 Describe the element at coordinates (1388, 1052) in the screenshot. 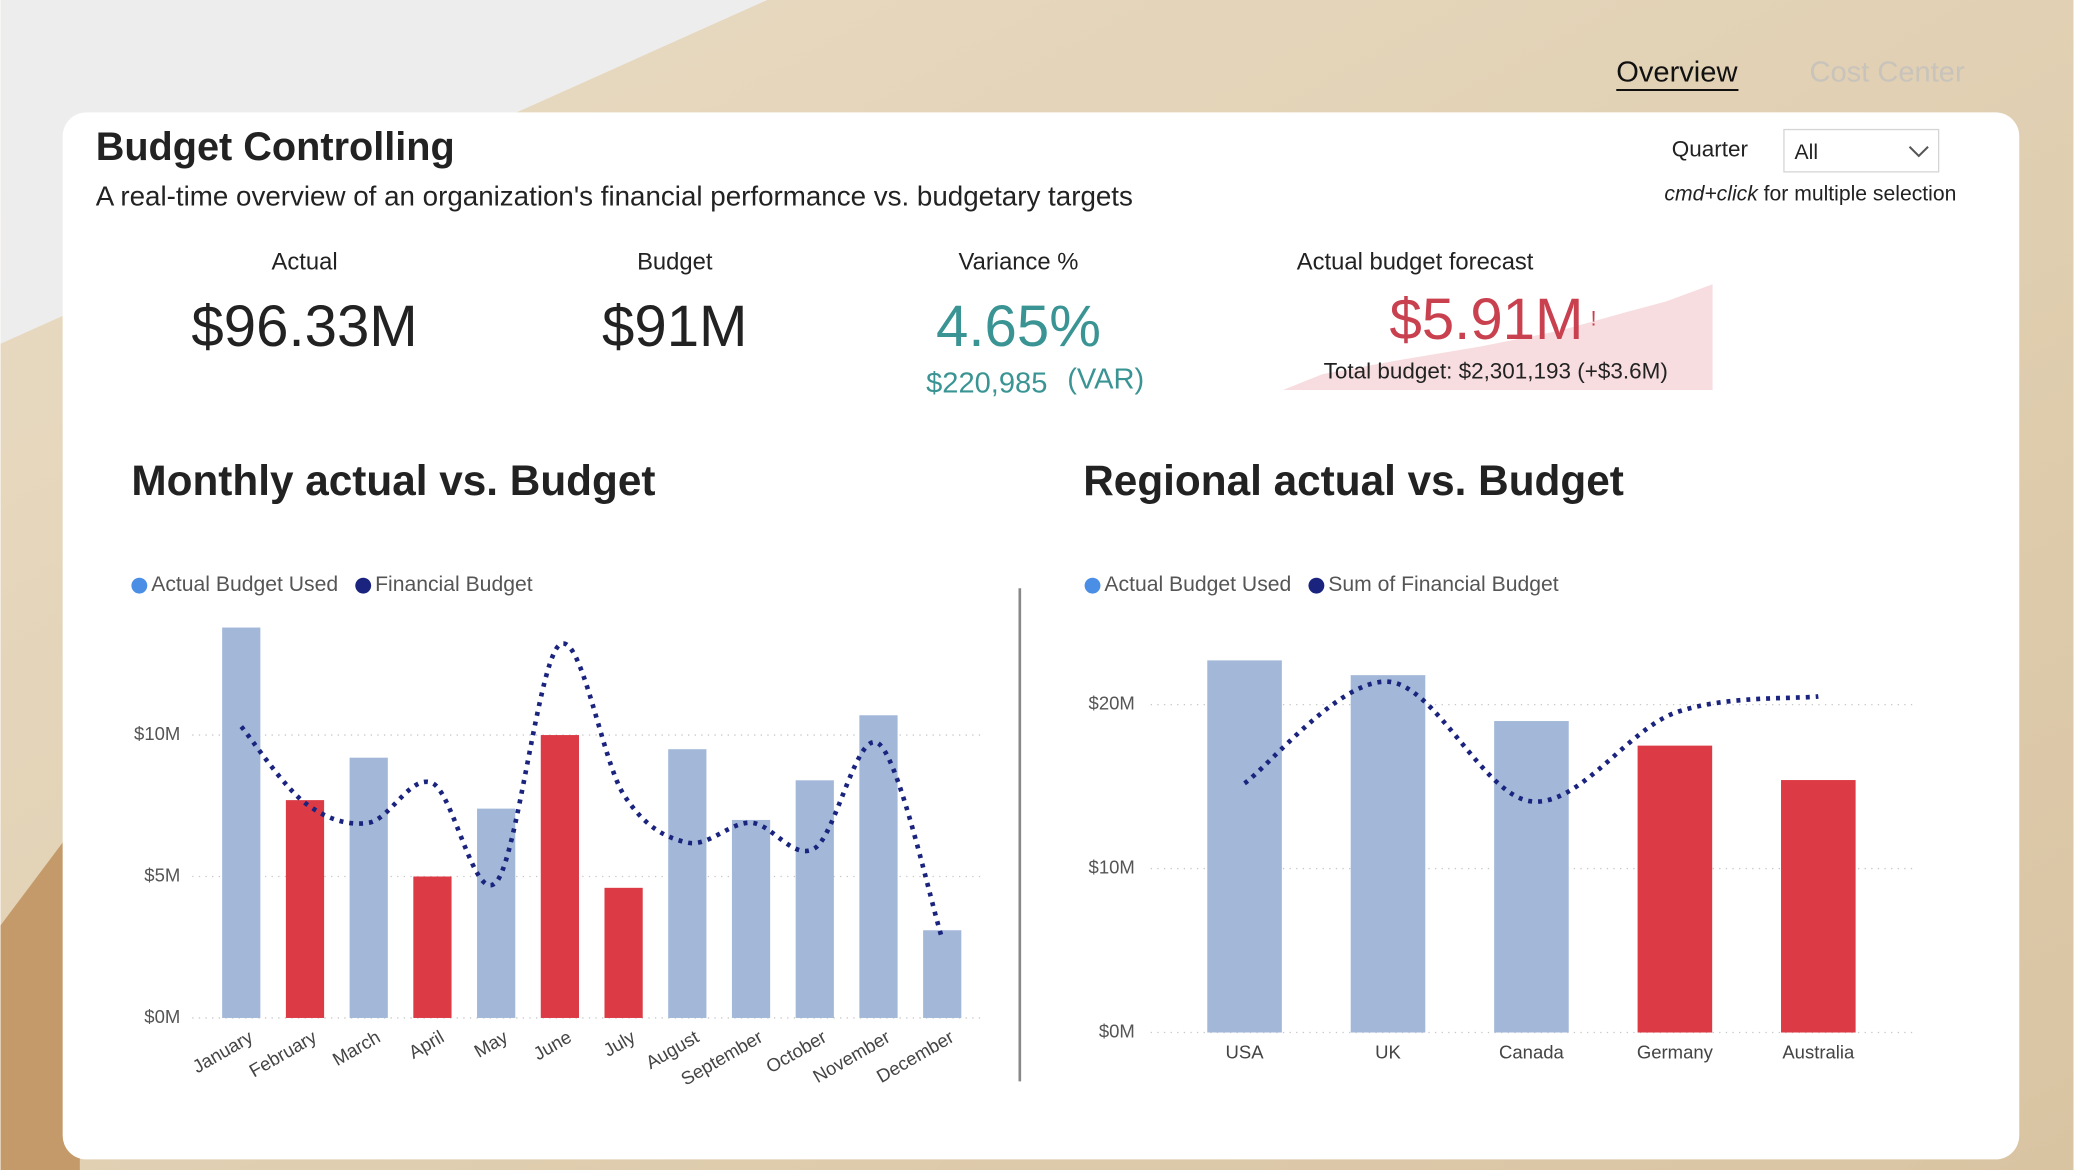

I see `x-tick-label: UK` at that location.